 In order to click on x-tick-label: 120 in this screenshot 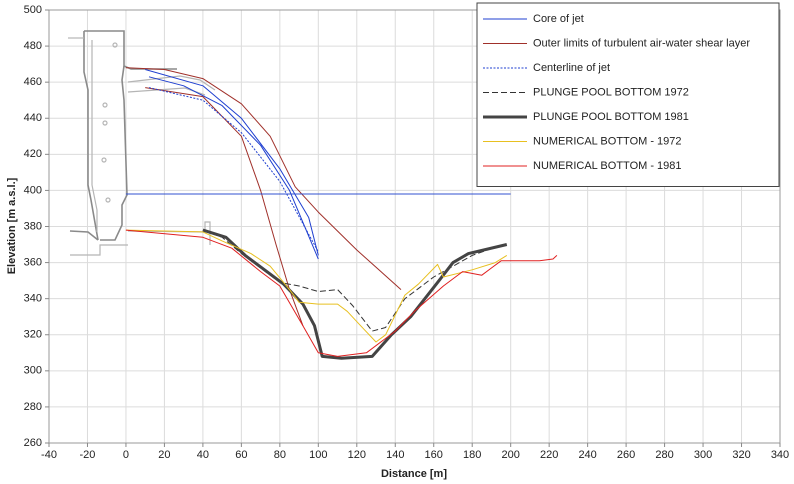, I will do `click(357, 455)`.